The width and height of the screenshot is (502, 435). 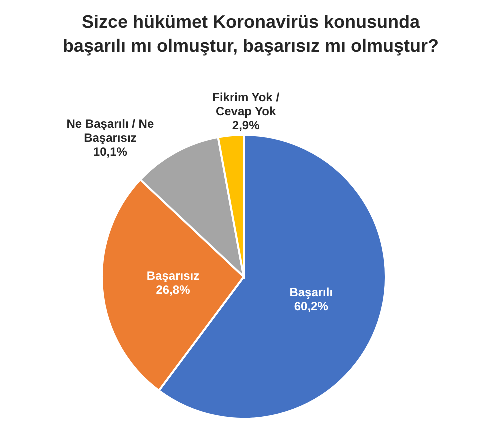 I want to click on slice-label: Başarılı, so click(x=312, y=292).